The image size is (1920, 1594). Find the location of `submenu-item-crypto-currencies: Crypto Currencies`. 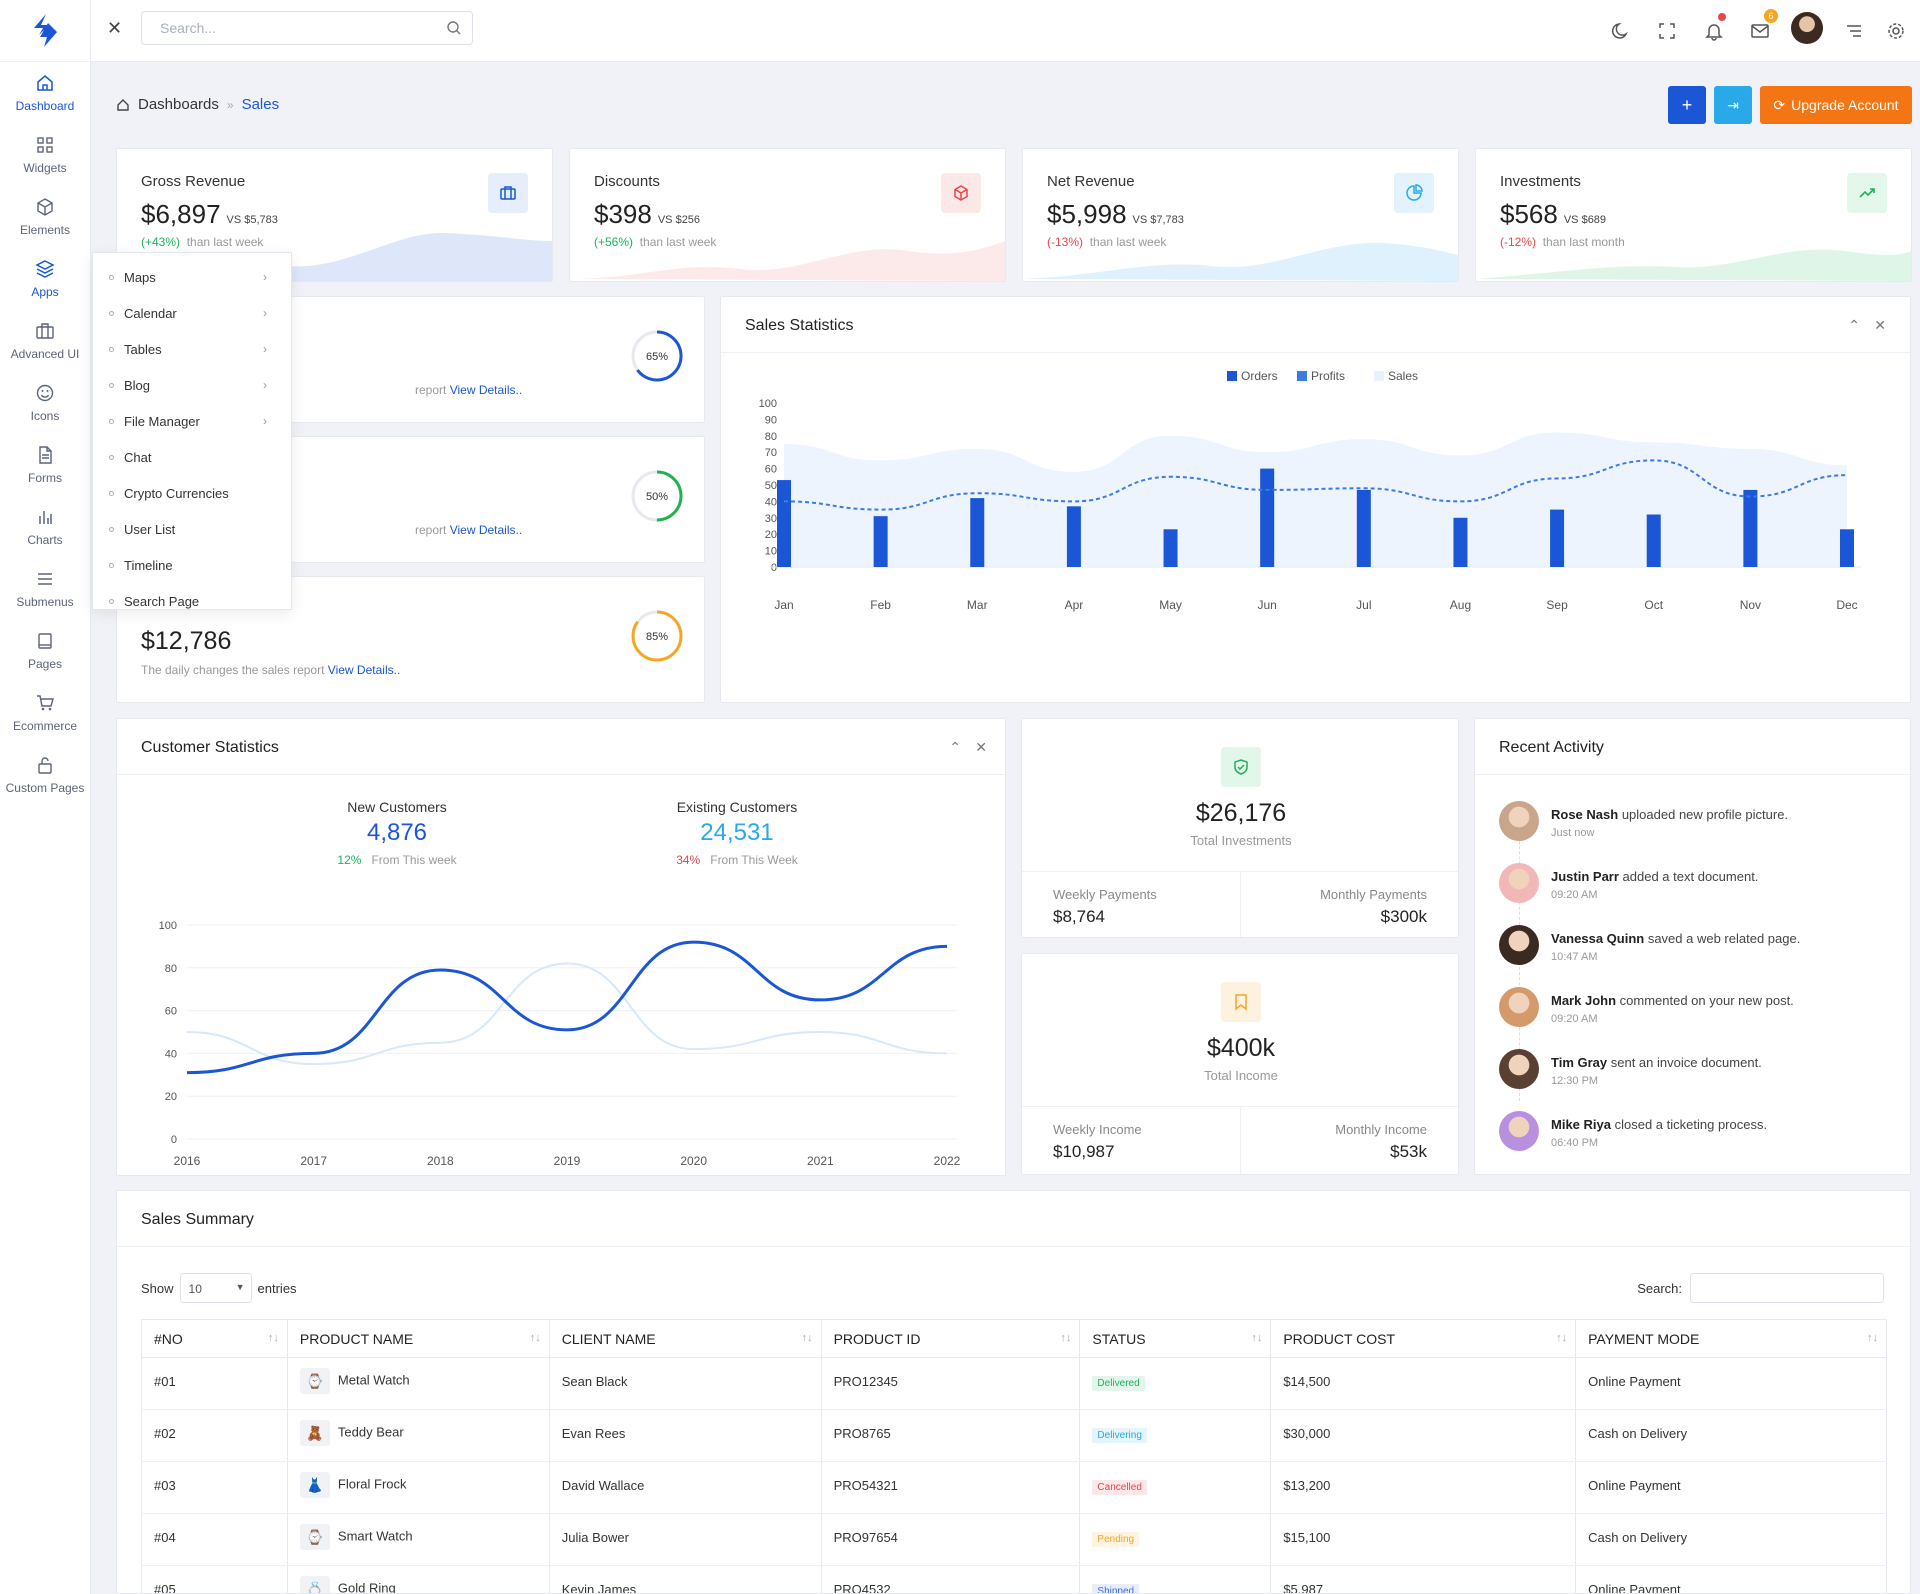

submenu-item-crypto-currencies: Crypto Currencies is located at coordinates (192, 493).